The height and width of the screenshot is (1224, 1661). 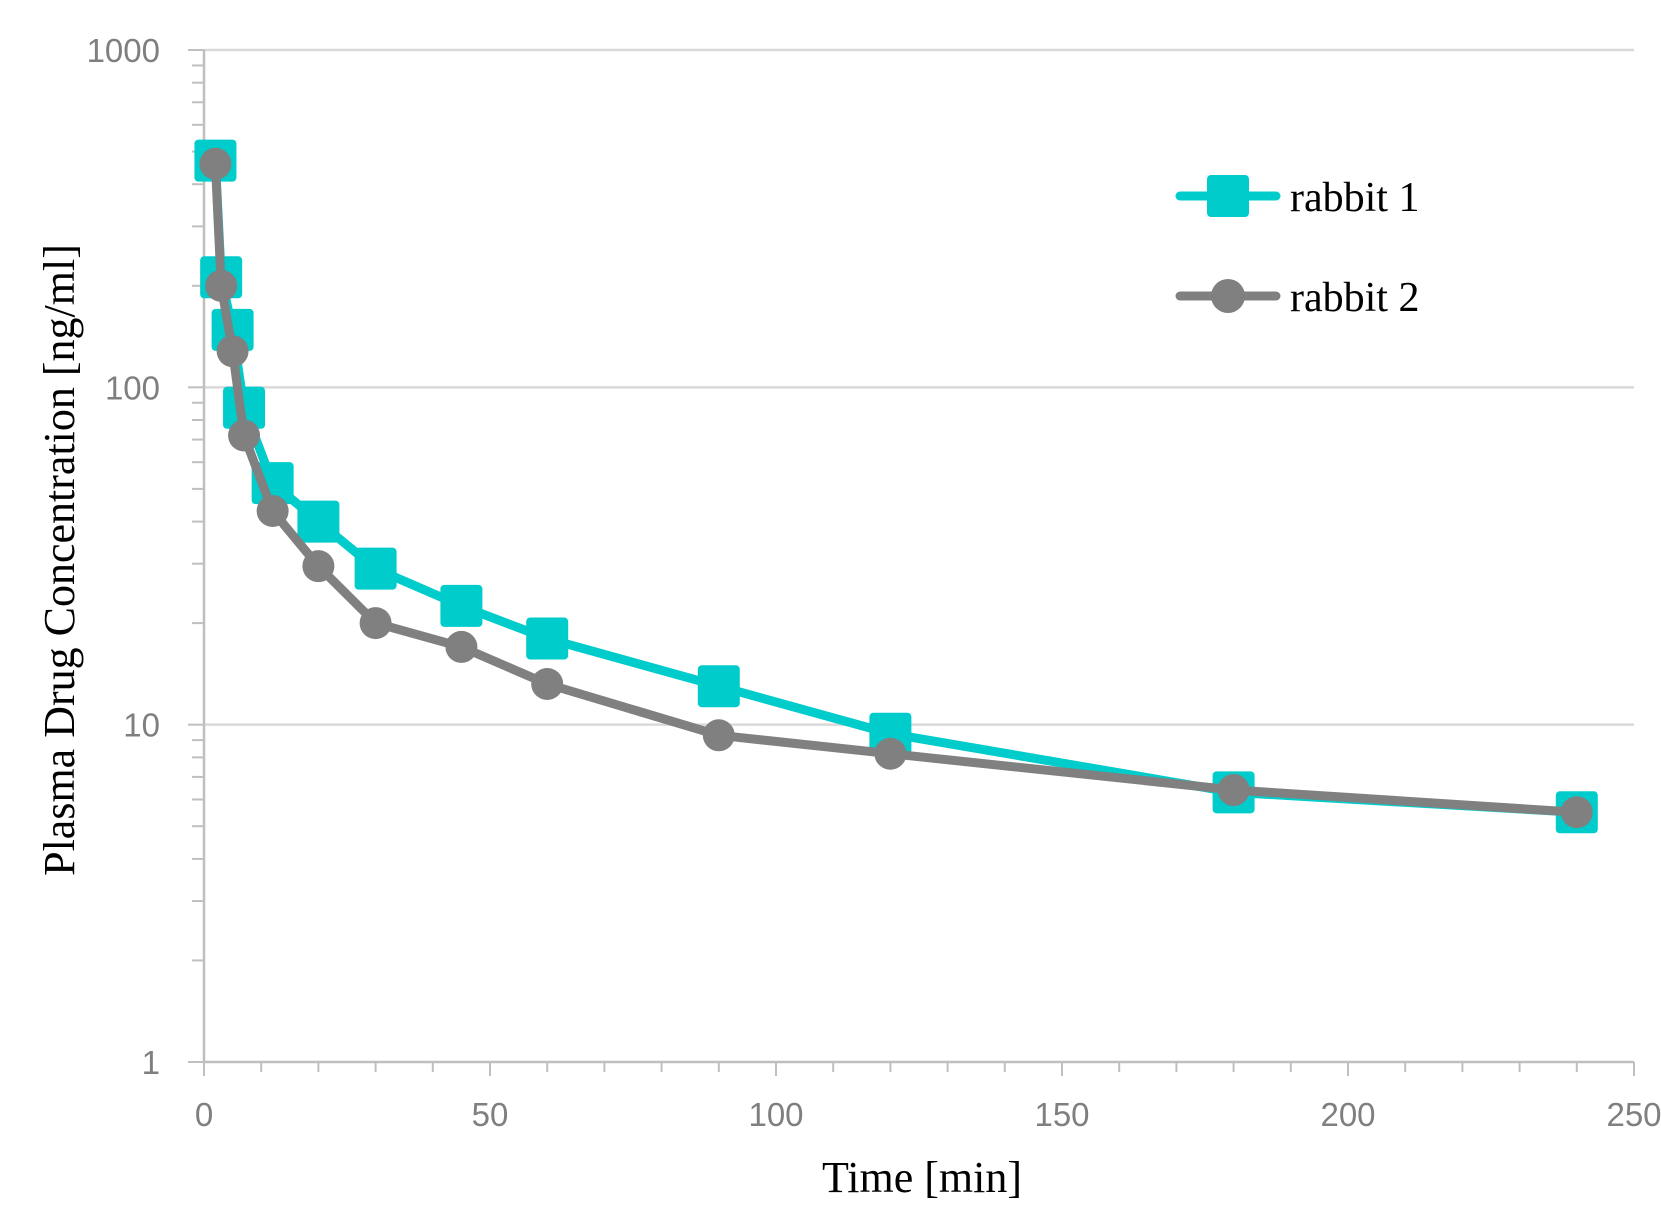 What do you see at coordinates (123, 50) in the screenshot?
I see `y-tick-label: 1000` at bounding box center [123, 50].